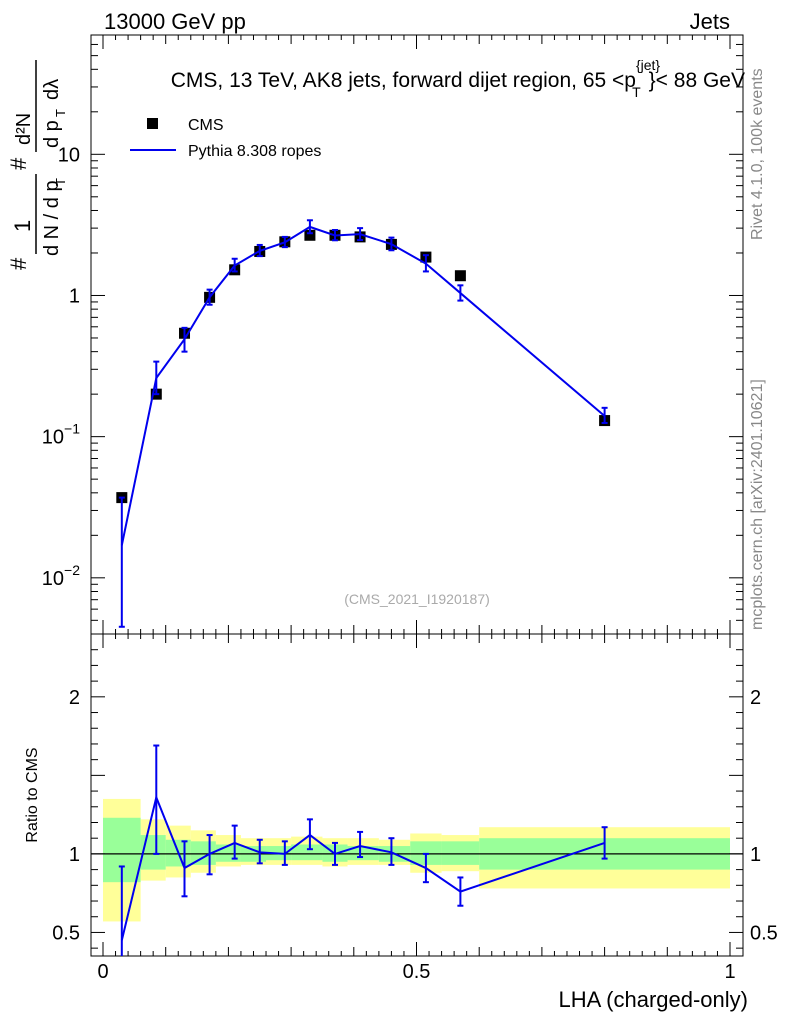 This screenshot has height=1024, width=786. What do you see at coordinates (636, 92) in the screenshot?
I see `title-sub: T` at bounding box center [636, 92].